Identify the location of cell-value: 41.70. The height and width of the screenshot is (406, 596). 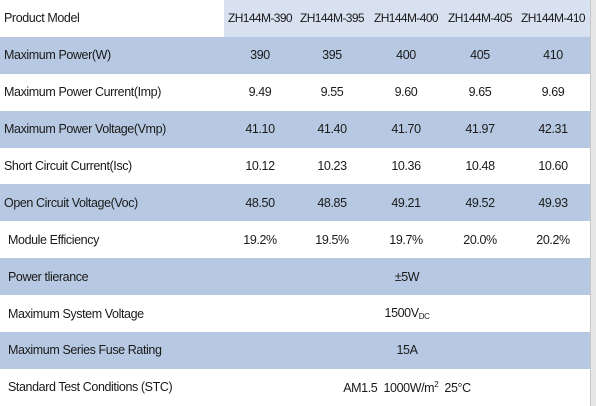
(406, 129).